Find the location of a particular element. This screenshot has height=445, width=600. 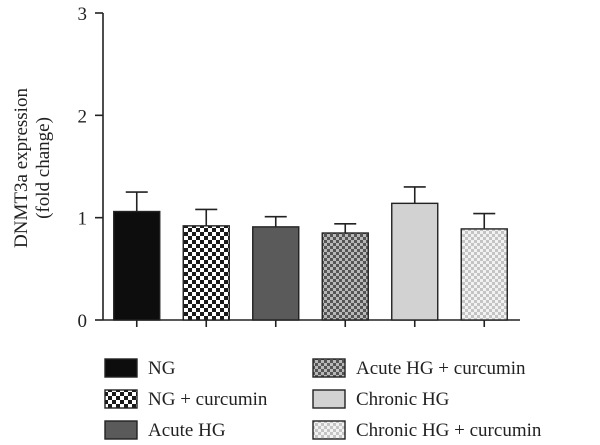

legend-label: NG + curcumin is located at coordinates (208, 399).